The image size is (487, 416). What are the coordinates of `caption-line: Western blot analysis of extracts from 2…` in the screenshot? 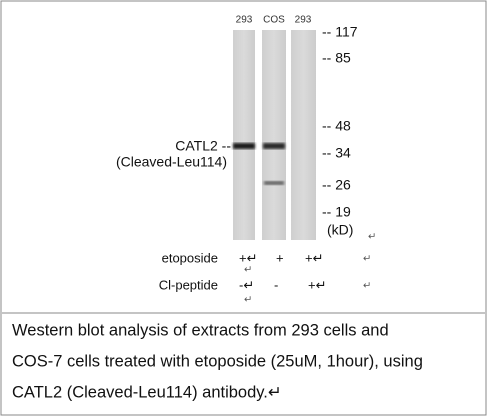 It's located at (200, 330).